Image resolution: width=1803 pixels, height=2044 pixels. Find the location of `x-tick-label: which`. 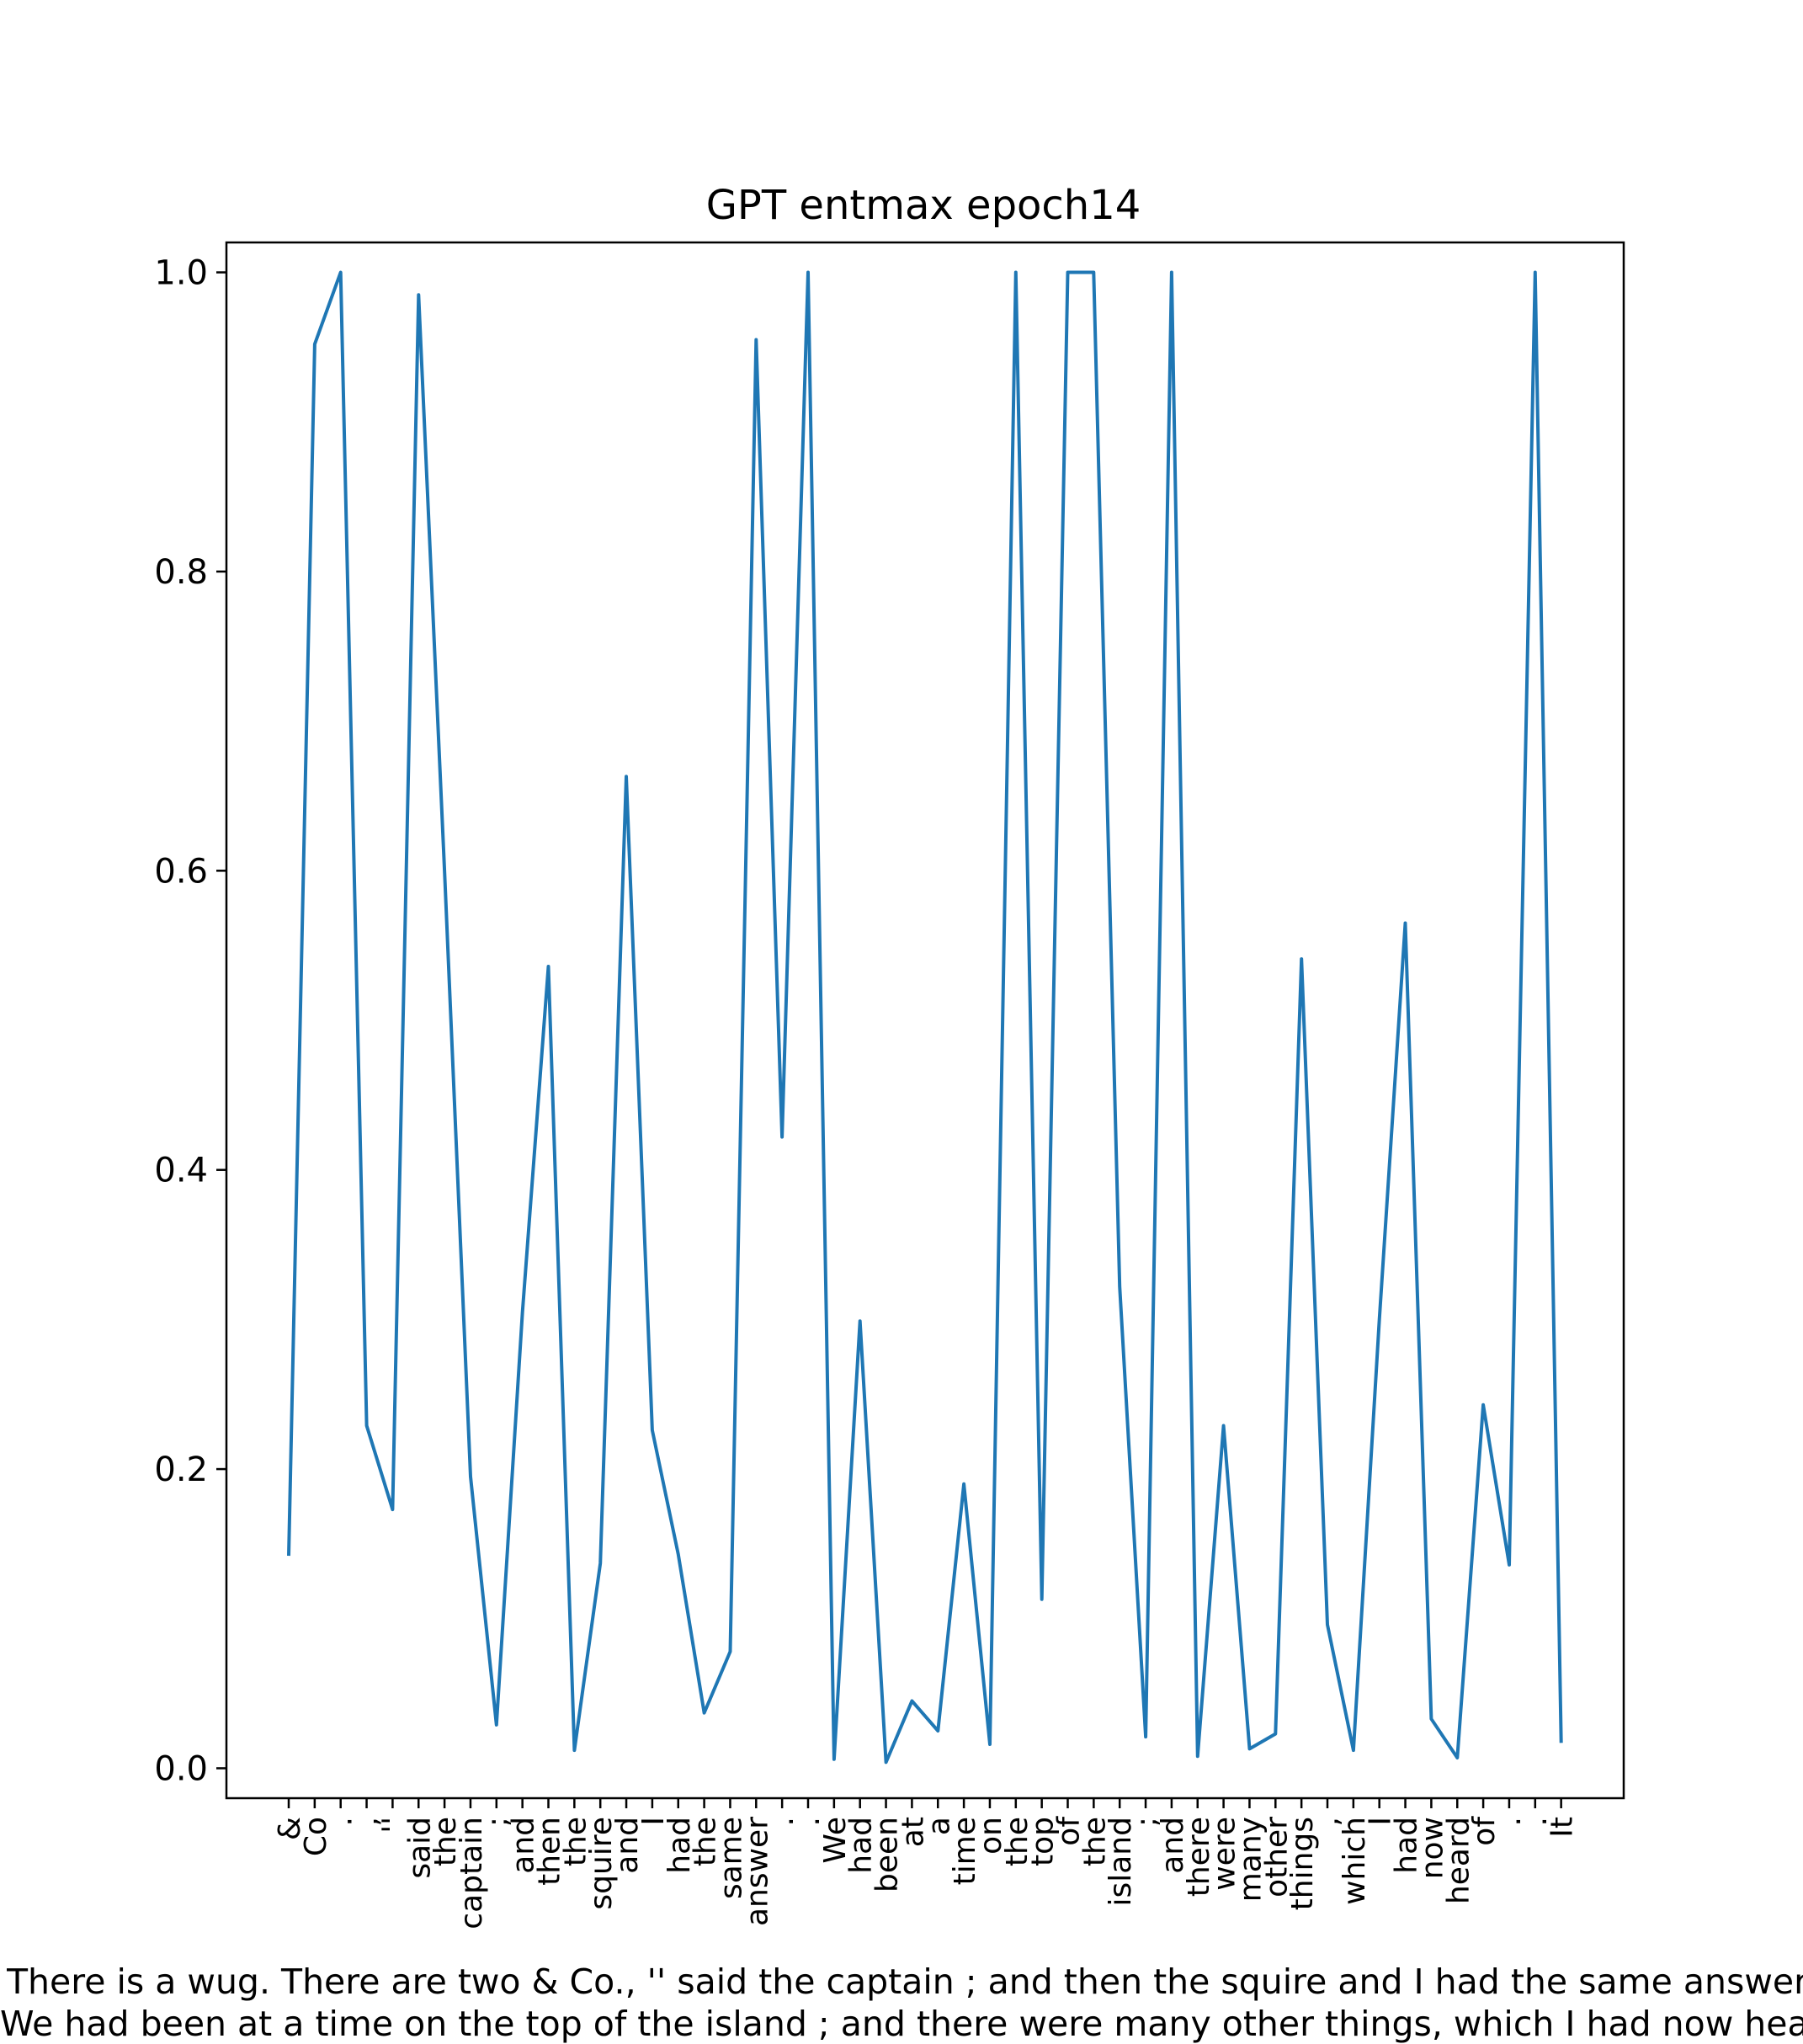

x-tick-label: which is located at coordinates (1355, 1861).